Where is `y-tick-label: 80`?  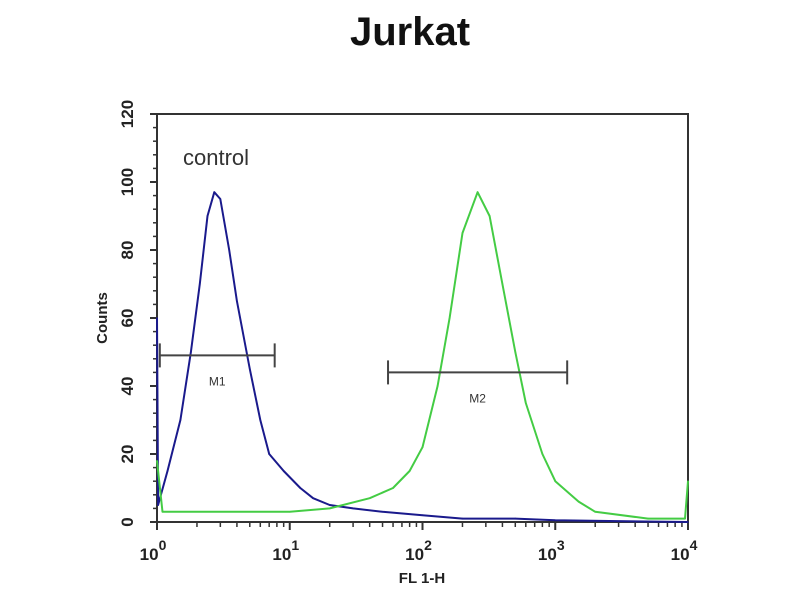 y-tick-label: 80 is located at coordinates (127, 250).